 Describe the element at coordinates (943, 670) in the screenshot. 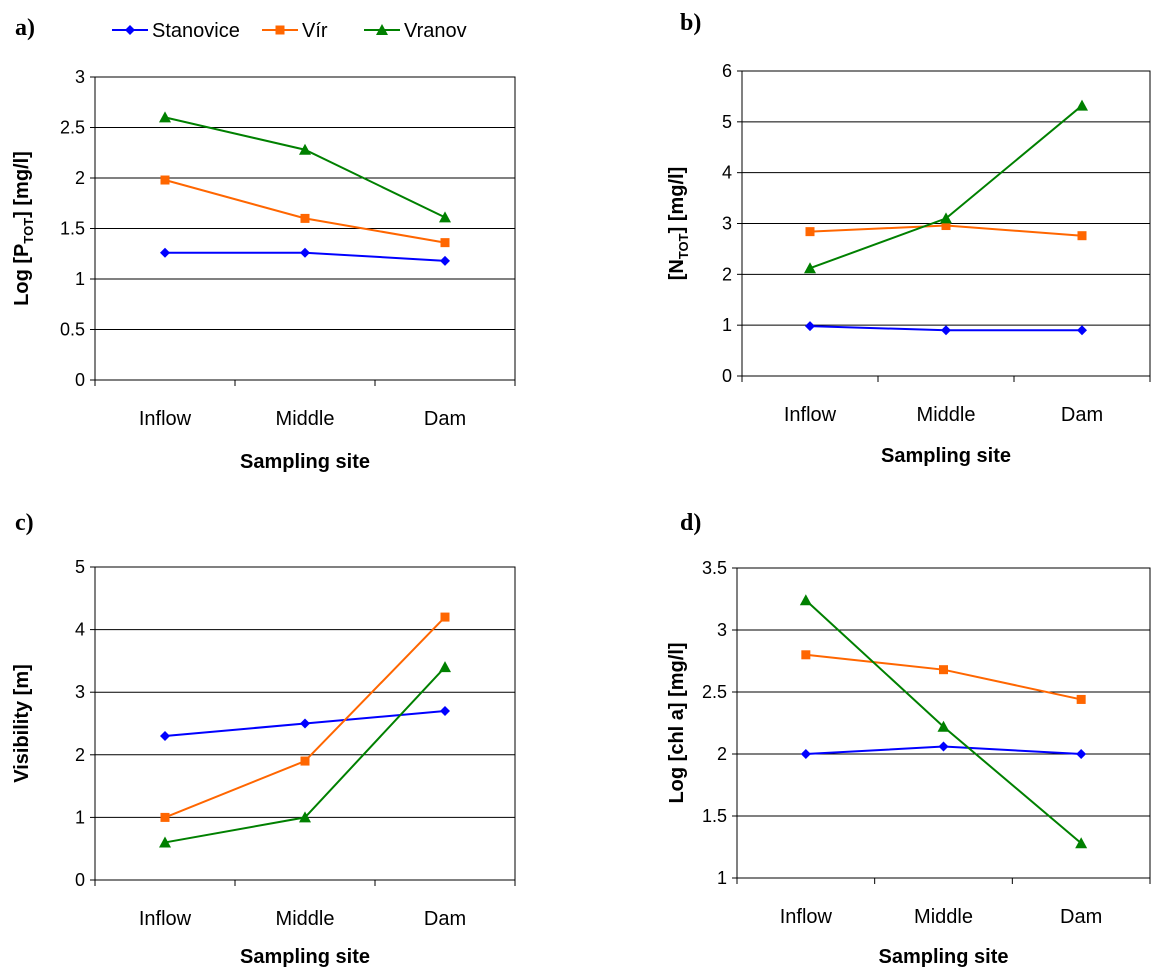

I see `panel-d-point-vir-middle` at that location.